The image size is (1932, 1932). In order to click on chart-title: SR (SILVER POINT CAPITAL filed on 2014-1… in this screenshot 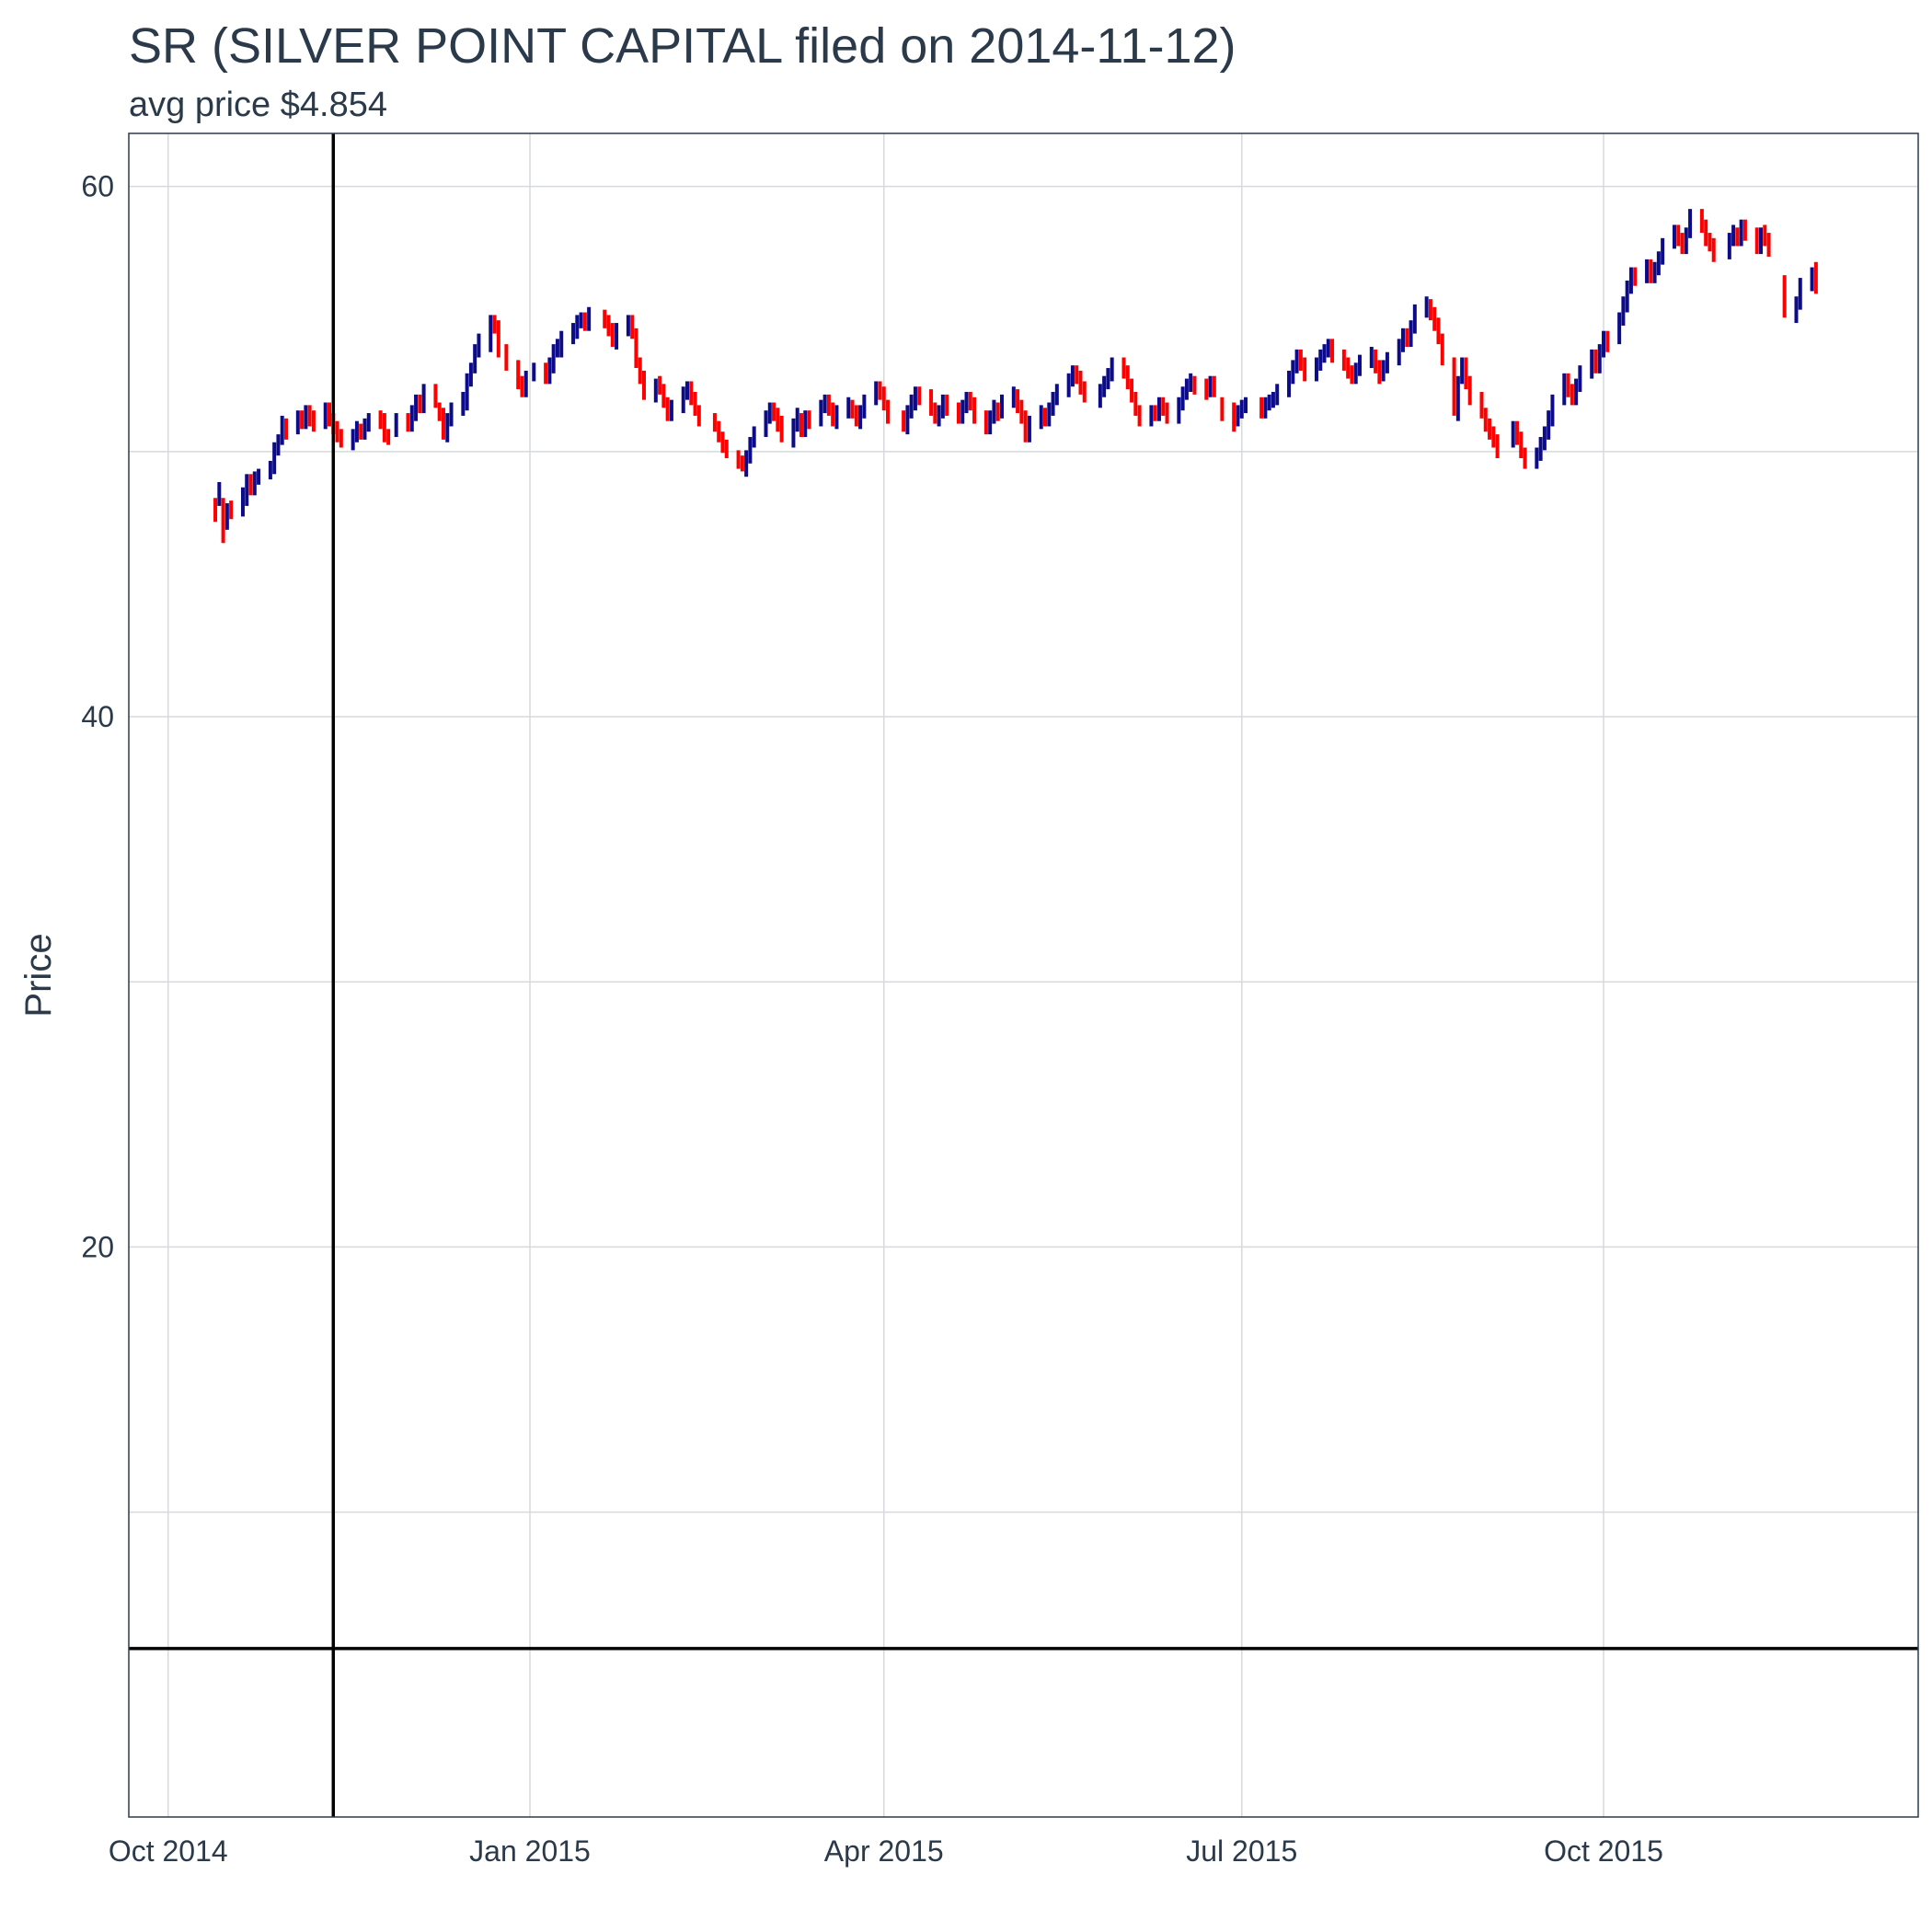, I will do `click(682, 46)`.